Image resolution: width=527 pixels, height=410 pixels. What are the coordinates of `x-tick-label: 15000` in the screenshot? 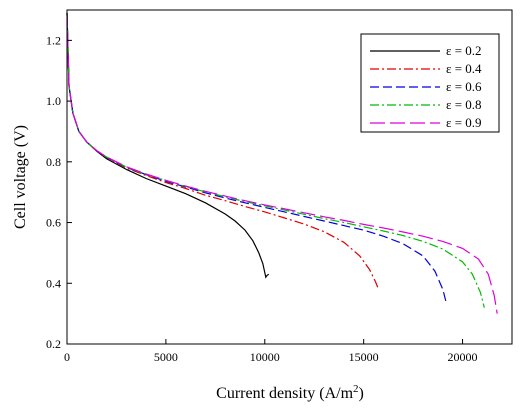 It's located at (364, 357).